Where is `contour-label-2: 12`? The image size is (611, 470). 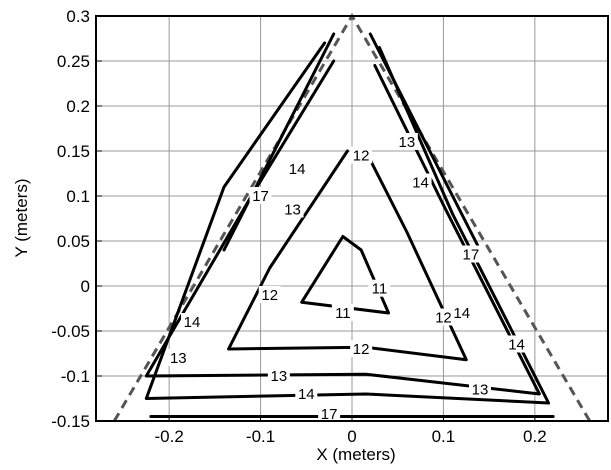
contour-label-2: 12 is located at coordinates (361, 156).